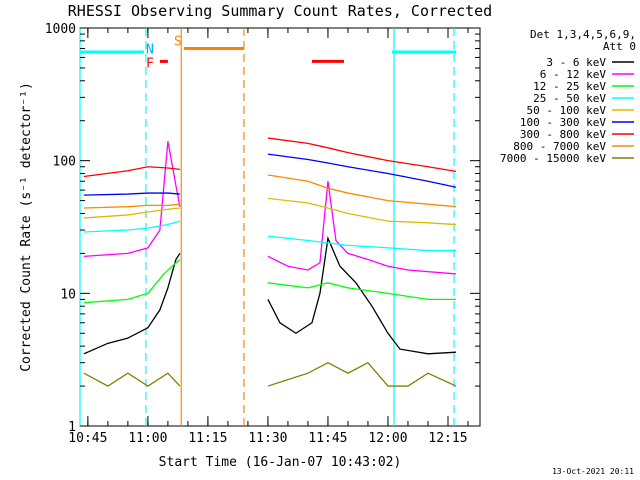 The image size is (640, 480). Describe the element at coordinates (268, 53) in the screenshot. I see `flag-bars: NF S` at that location.